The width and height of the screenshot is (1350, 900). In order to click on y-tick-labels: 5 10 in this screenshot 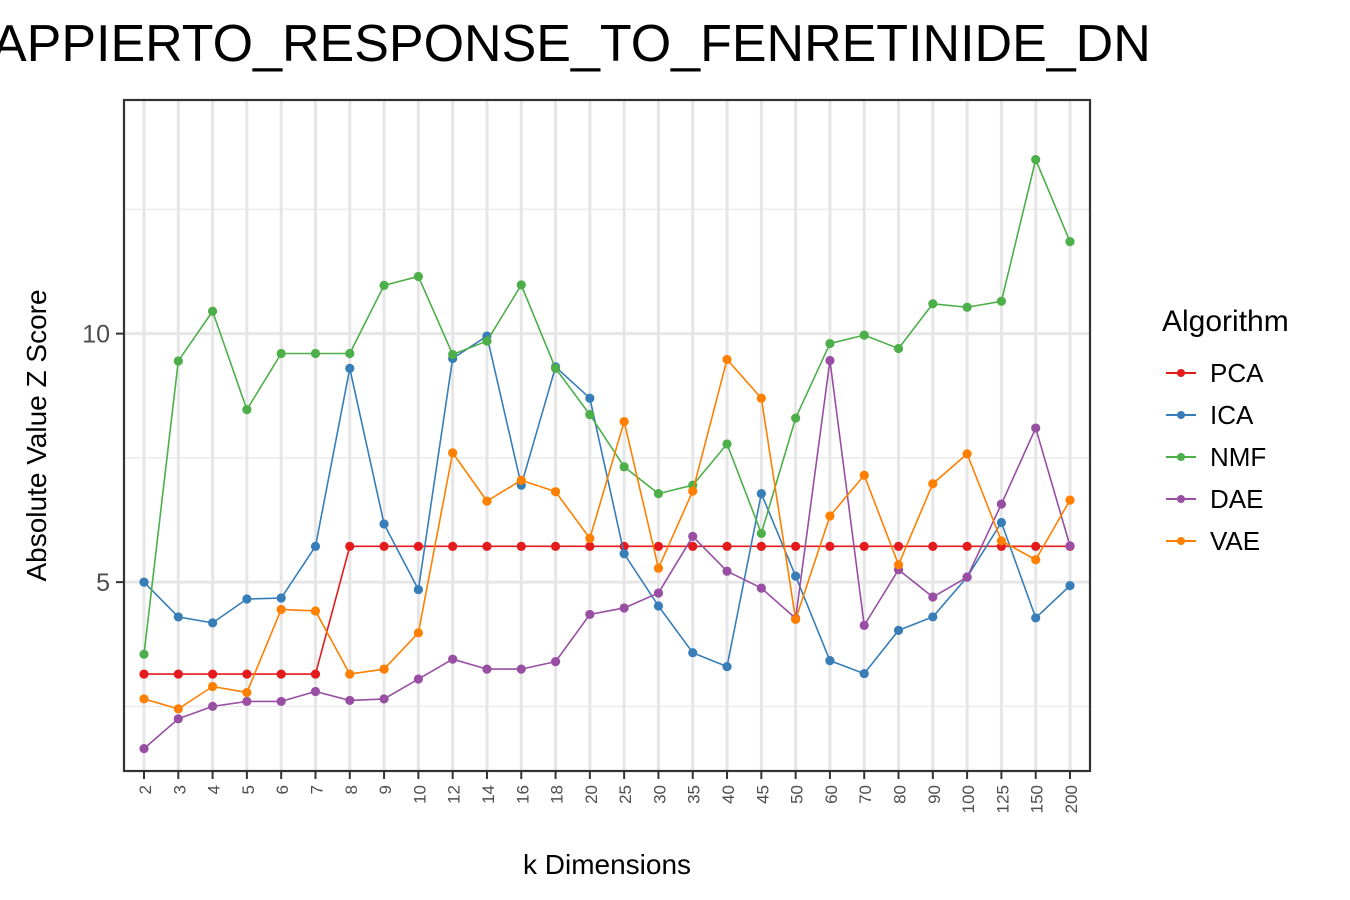, I will do `click(96, 459)`.